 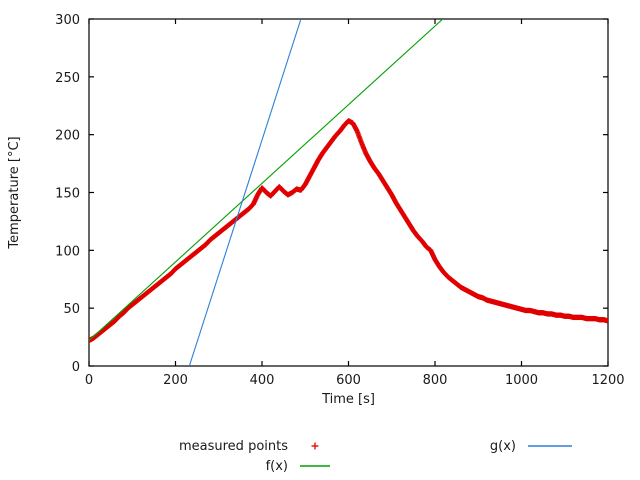 I want to click on x-tick-label: 1000, so click(x=521, y=380).